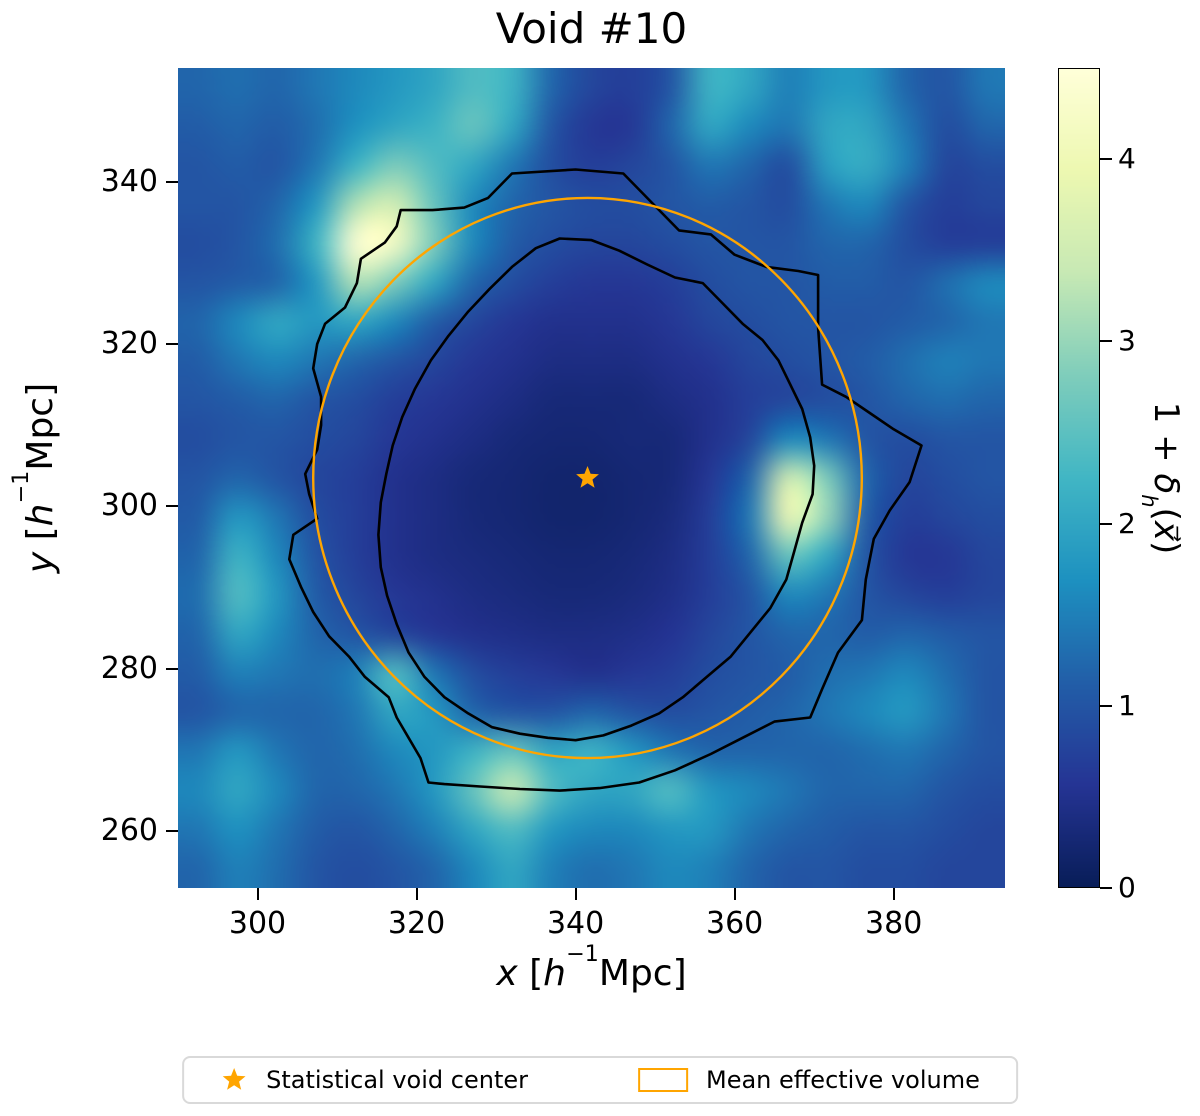  What do you see at coordinates (129, 344) in the screenshot?
I see `y-tick-label: 320` at bounding box center [129, 344].